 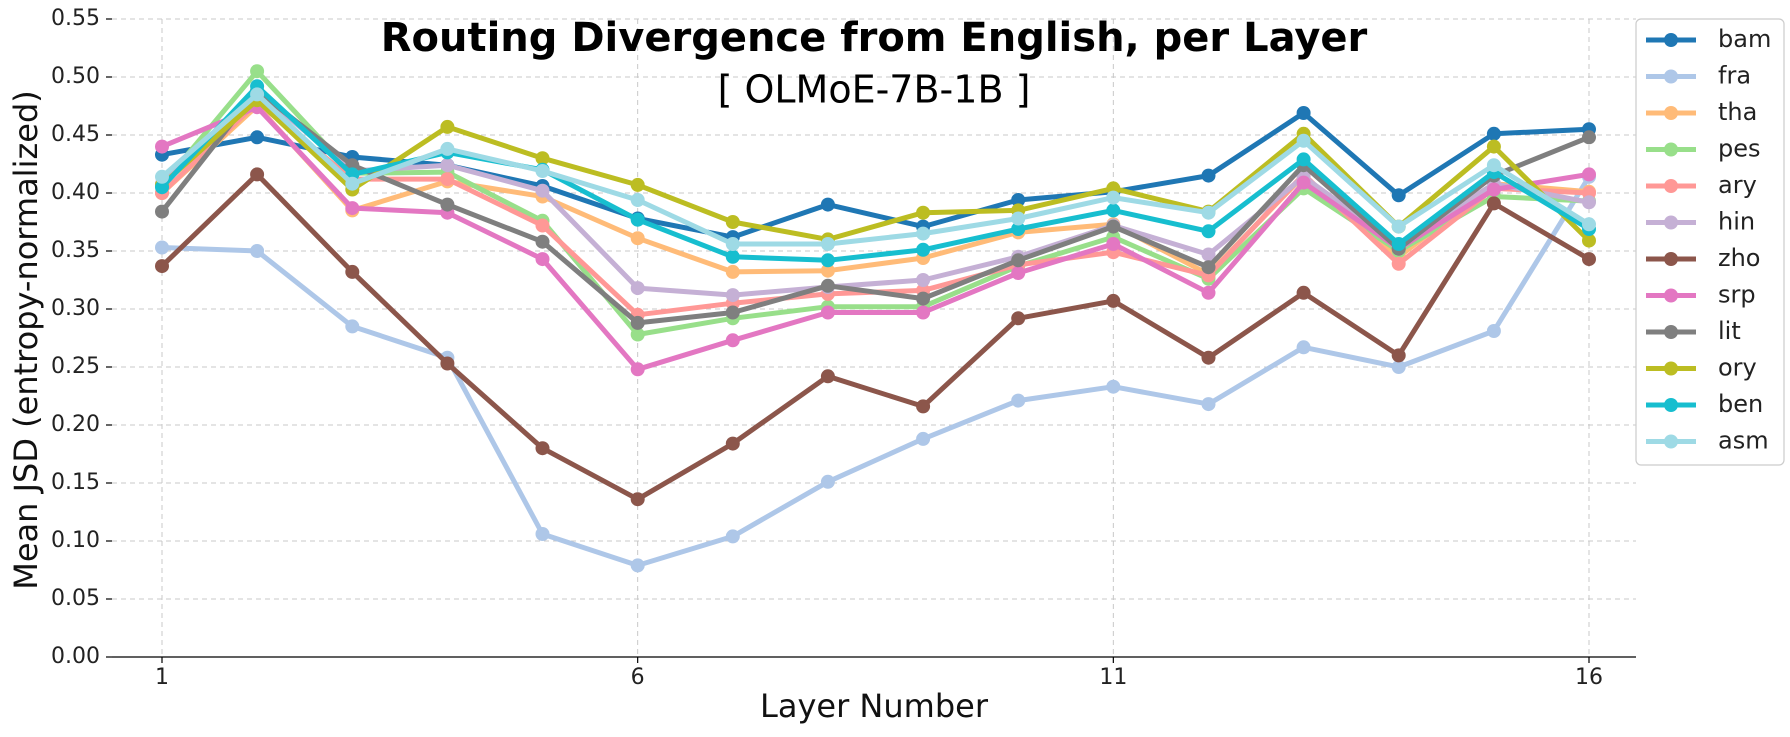 I want to click on x-tick-label: 16, so click(x=1589, y=677).